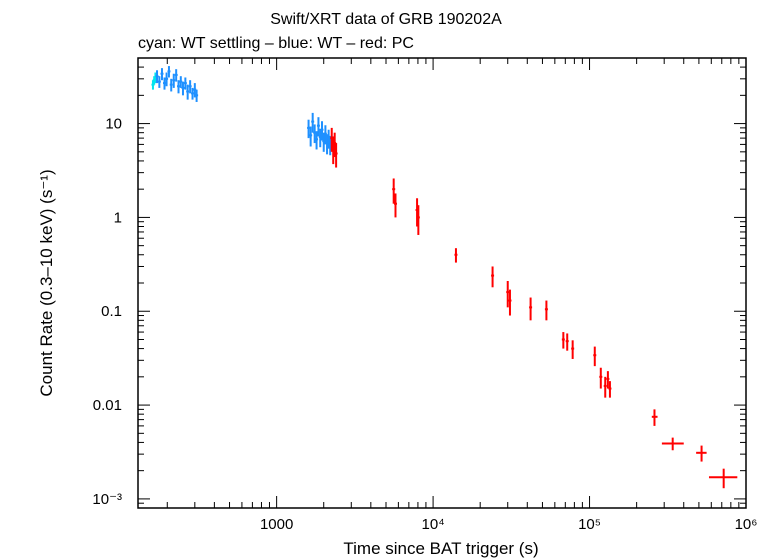  Describe the element at coordinates (107, 499) in the screenshot. I see `y-tick-label: 10⁻³` at that location.